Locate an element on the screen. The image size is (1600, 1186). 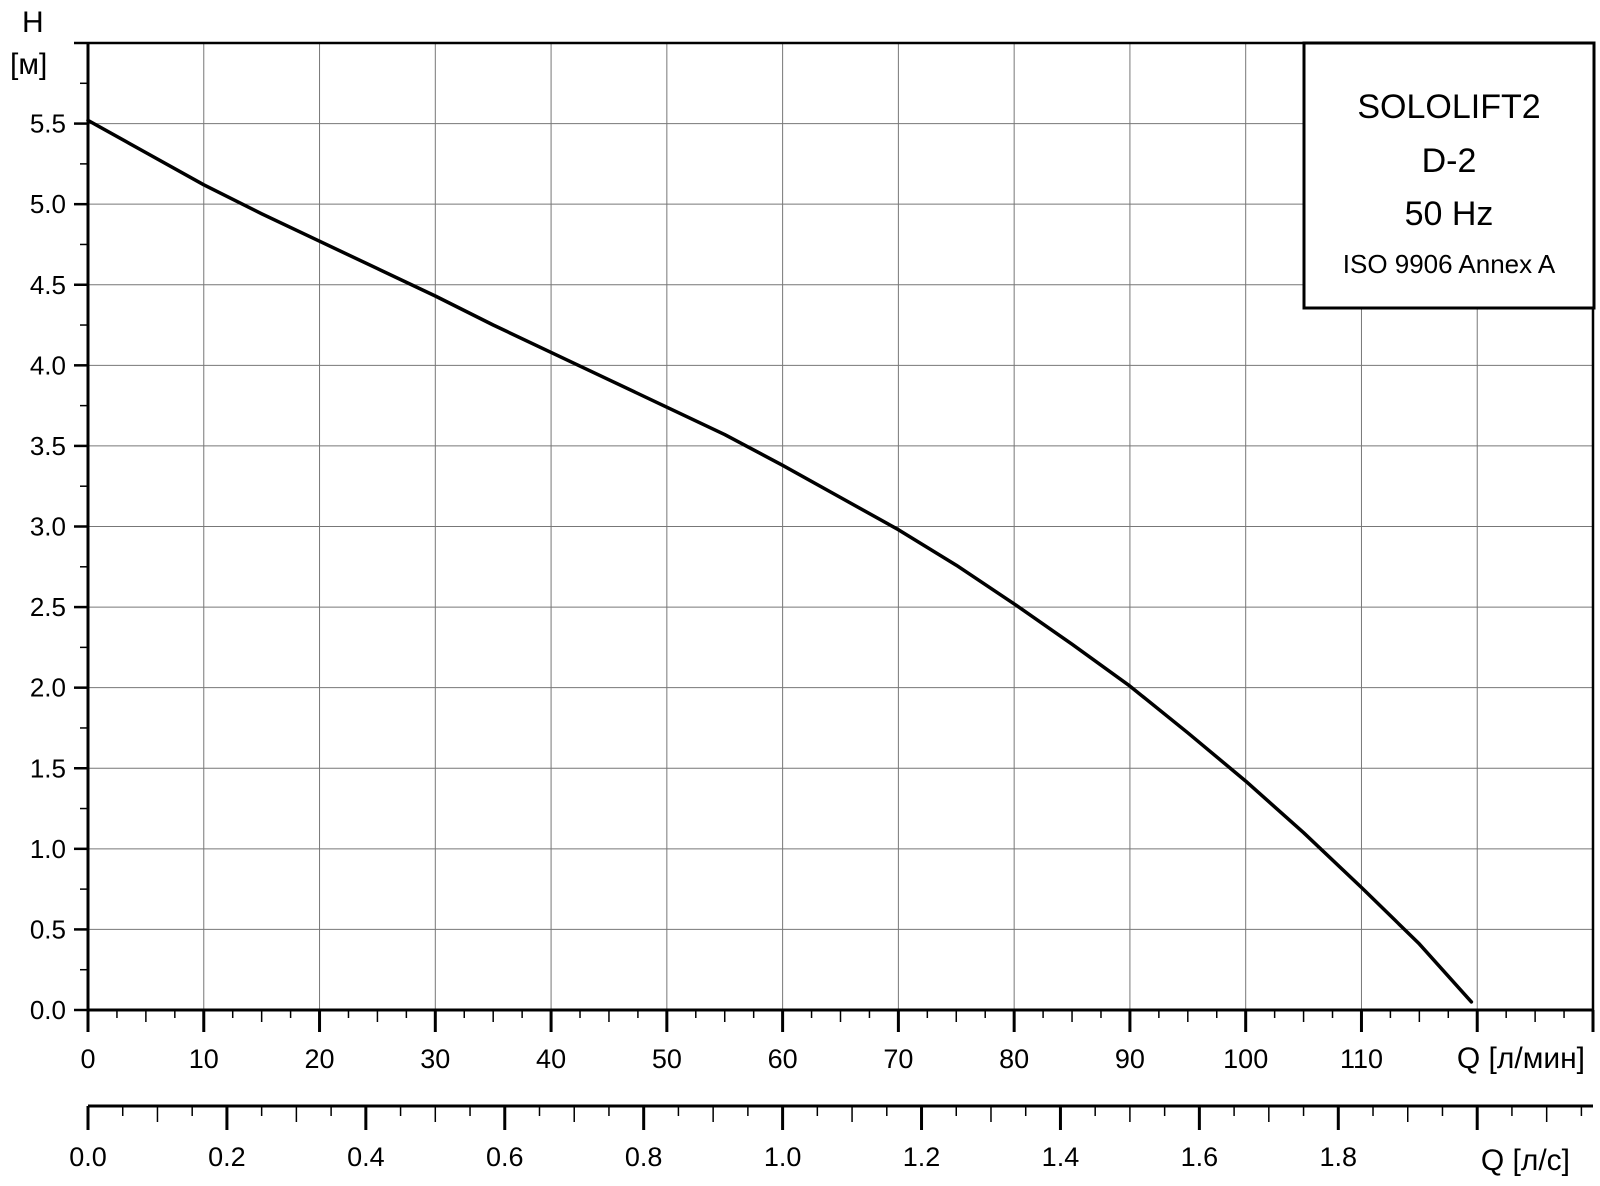
y-tick-label: 1.5 is located at coordinates (48, 768).